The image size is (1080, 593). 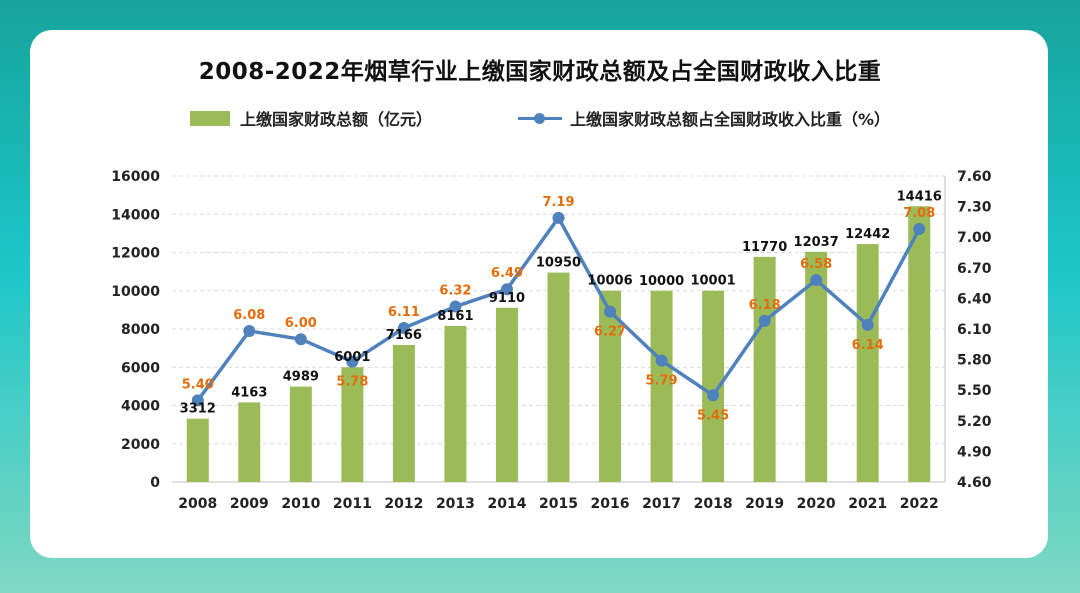 I want to click on y-left-tick-label: 2000, so click(x=140, y=445).